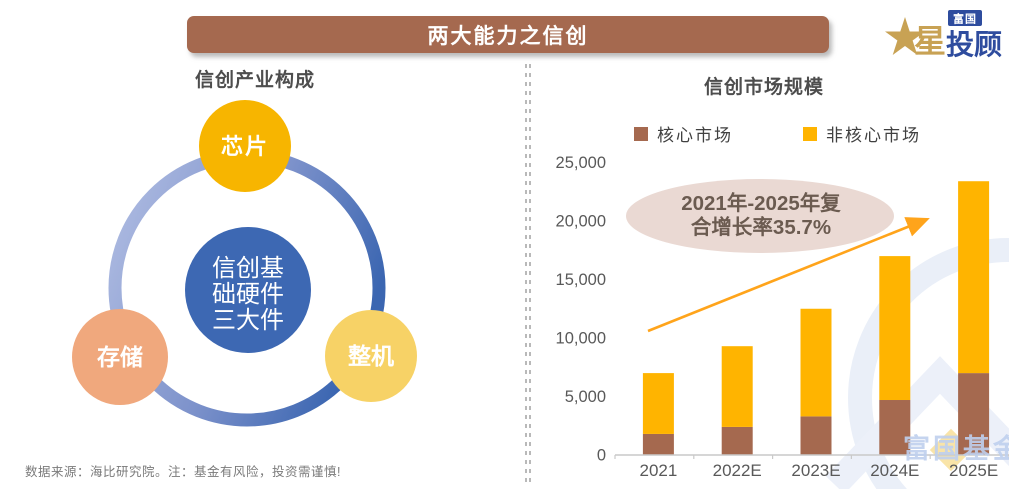 Image resolution: width=1009 pixels, height=489 pixels. What do you see at coordinates (248, 320) in the screenshot?
I see `center-circle-line3: 三大件` at bounding box center [248, 320].